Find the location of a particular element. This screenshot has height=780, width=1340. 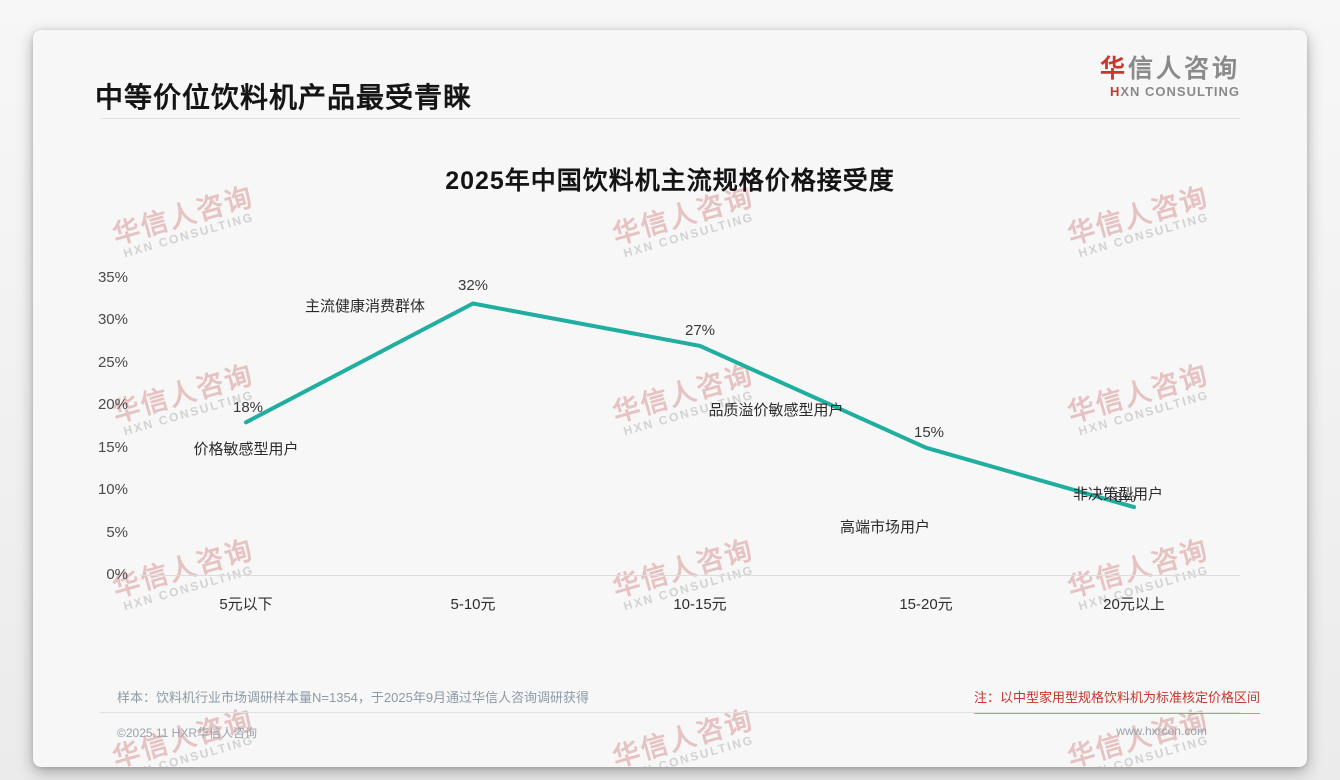

header-divider is located at coordinates (670, 118).